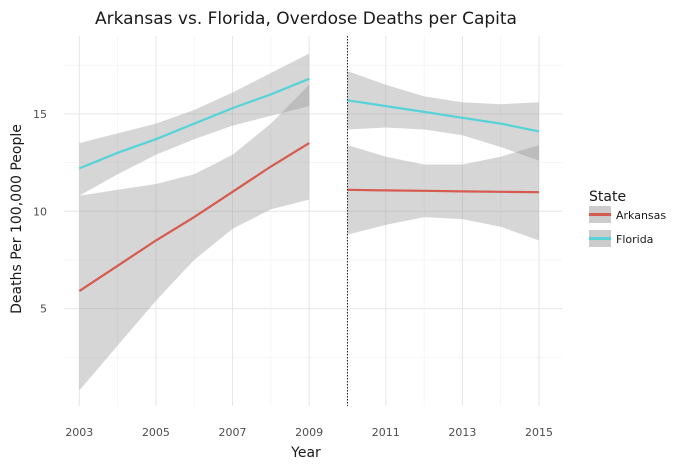 This screenshot has width=698, height=469. I want to click on x-tick-label: 2013, so click(462, 432).